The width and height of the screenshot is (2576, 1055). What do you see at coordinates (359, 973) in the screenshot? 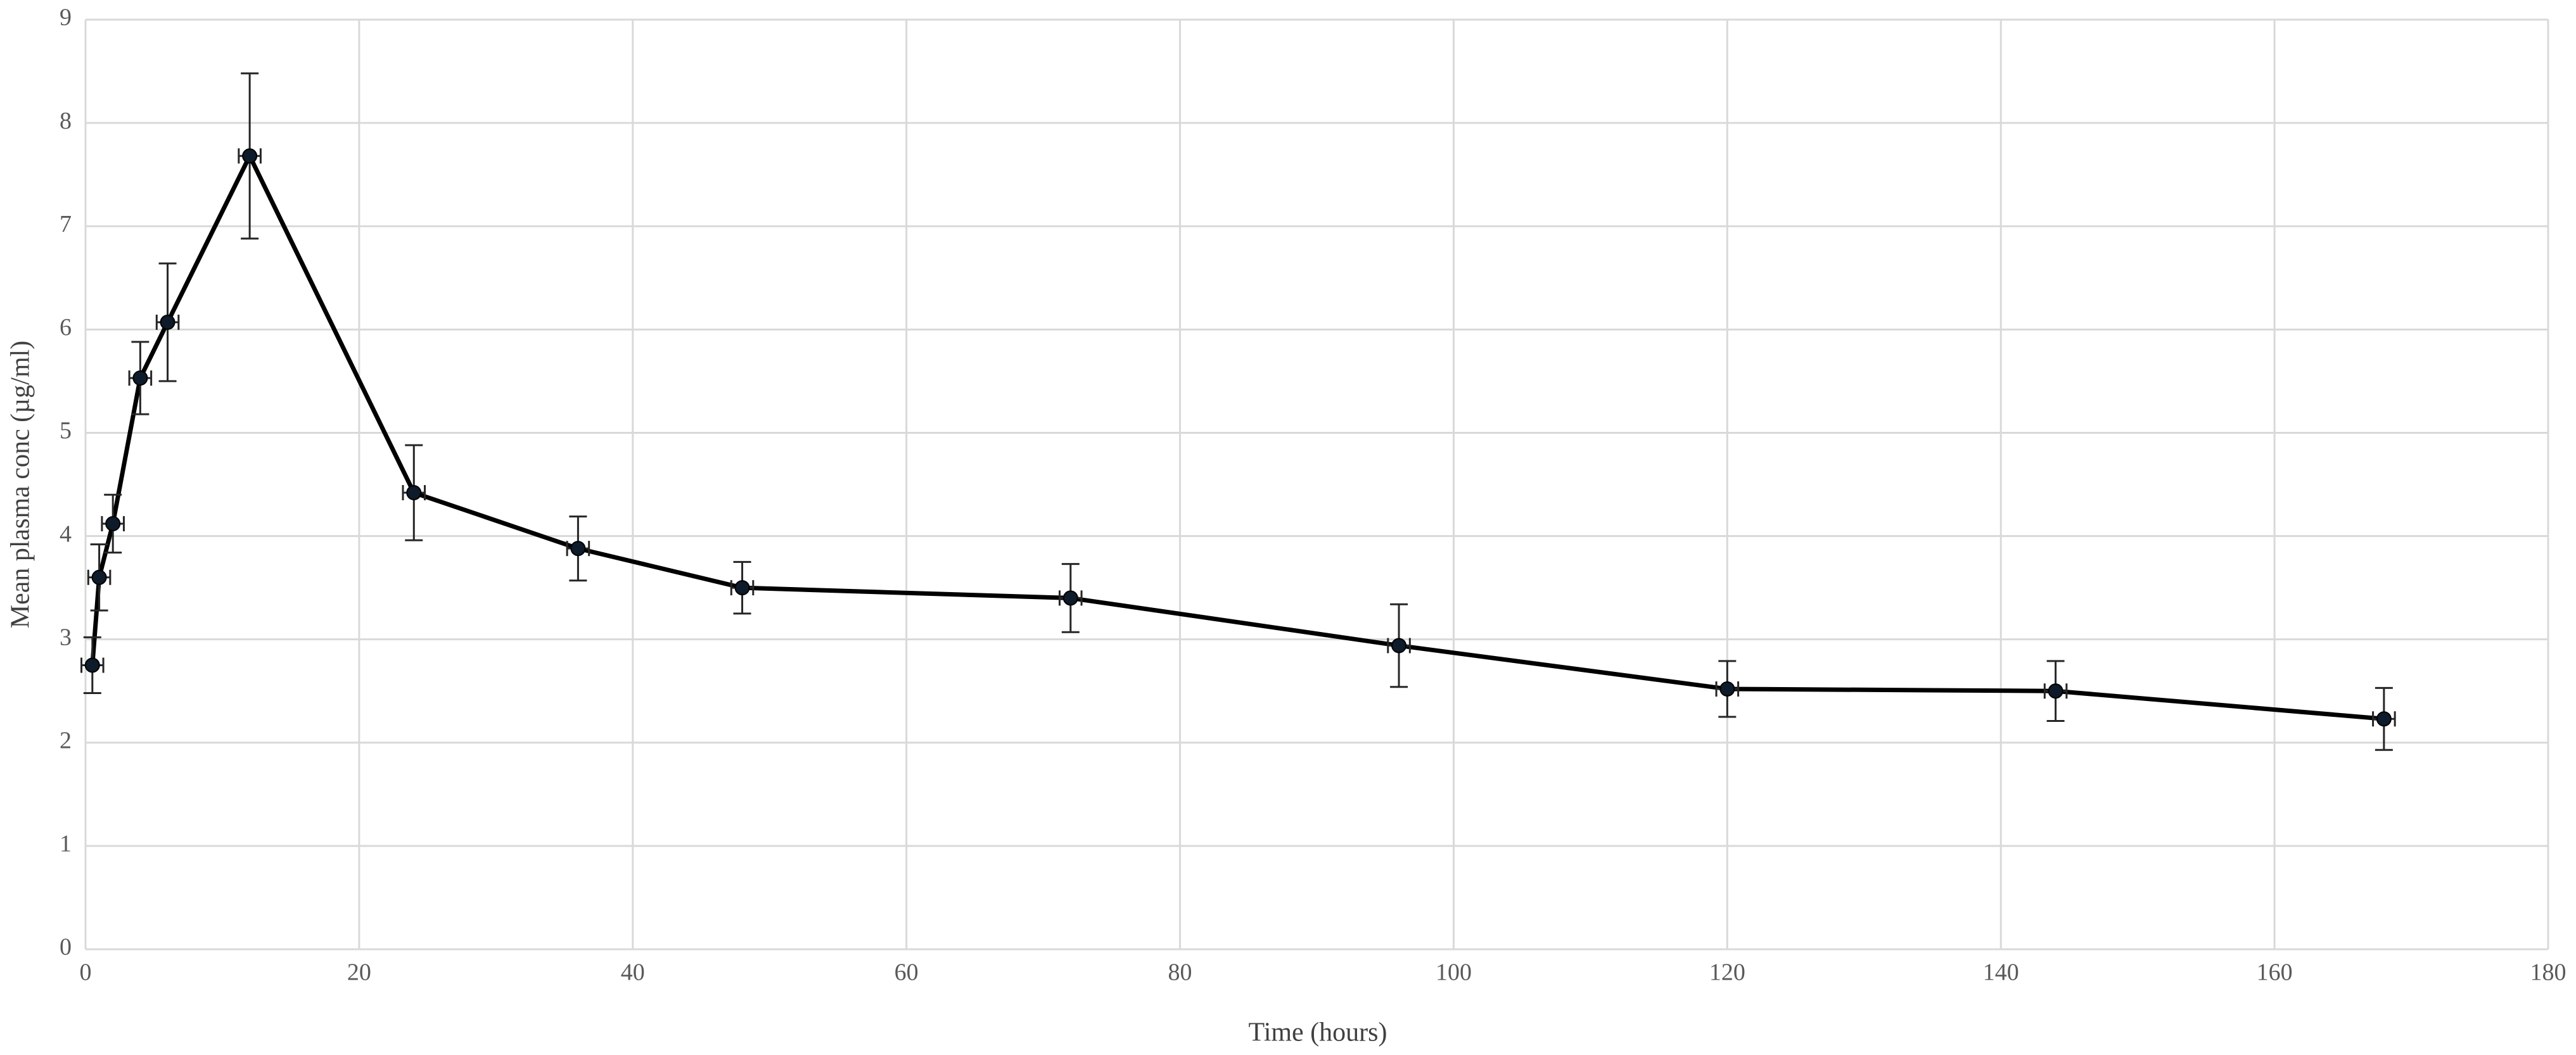
I see `x-tick-label: 20` at bounding box center [359, 973].